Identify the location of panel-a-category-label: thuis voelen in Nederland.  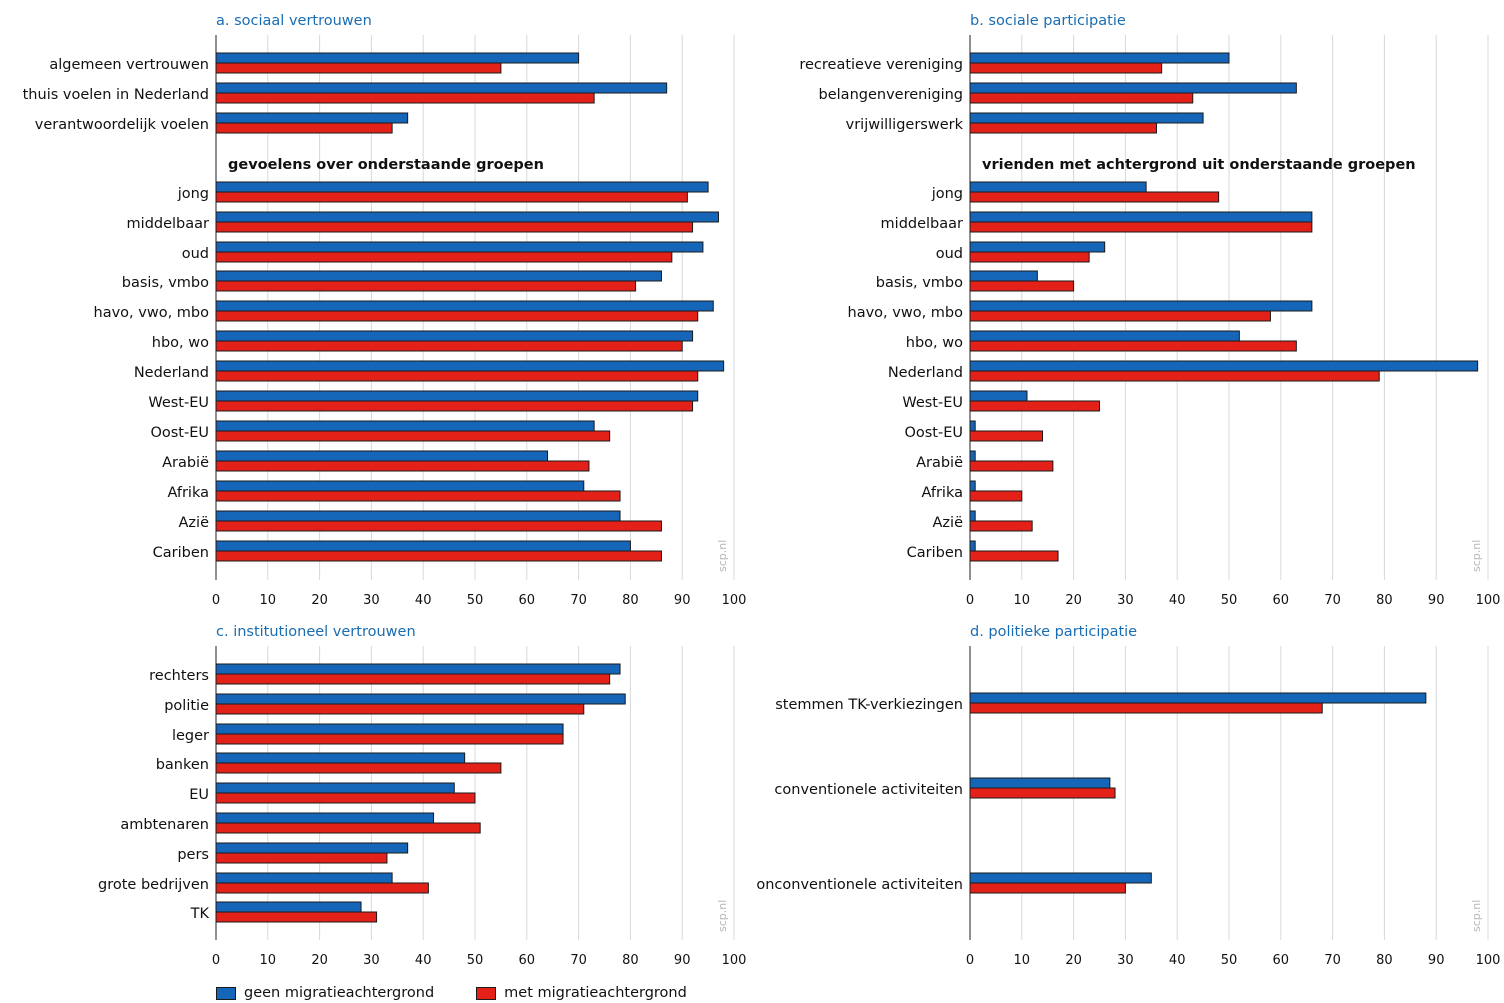
(116, 95).